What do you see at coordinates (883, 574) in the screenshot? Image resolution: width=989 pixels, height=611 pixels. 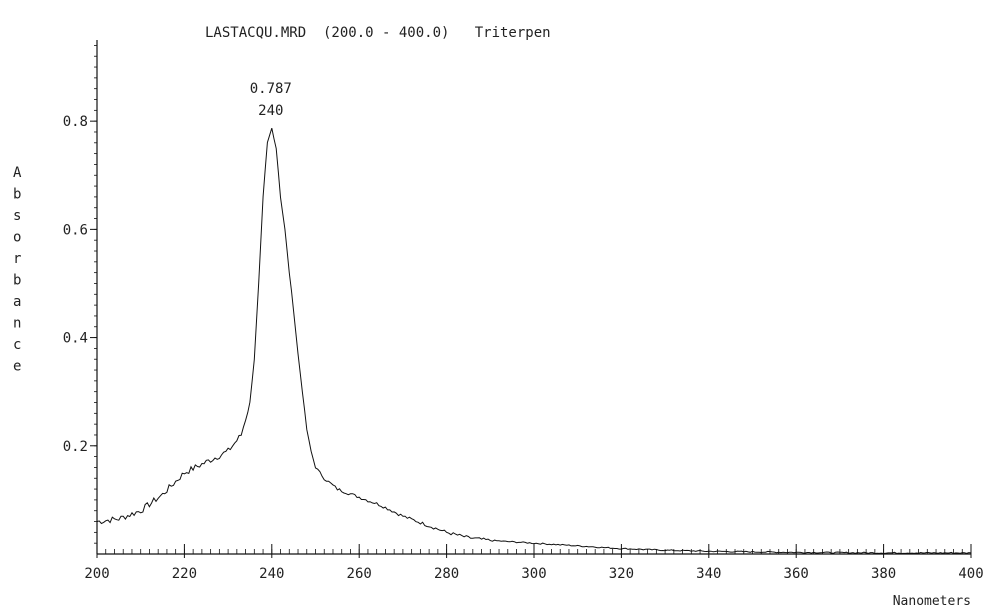 I see `x-tick-label: 380` at bounding box center [883, 574].